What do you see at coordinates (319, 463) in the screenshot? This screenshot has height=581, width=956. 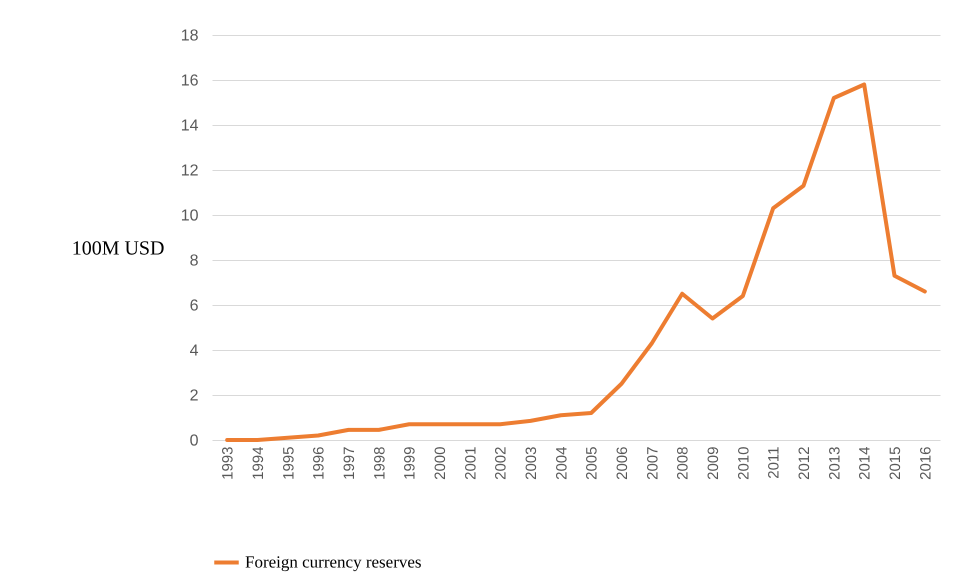 I see `x-tick-label: 1996` at bounding box center [319, 463].